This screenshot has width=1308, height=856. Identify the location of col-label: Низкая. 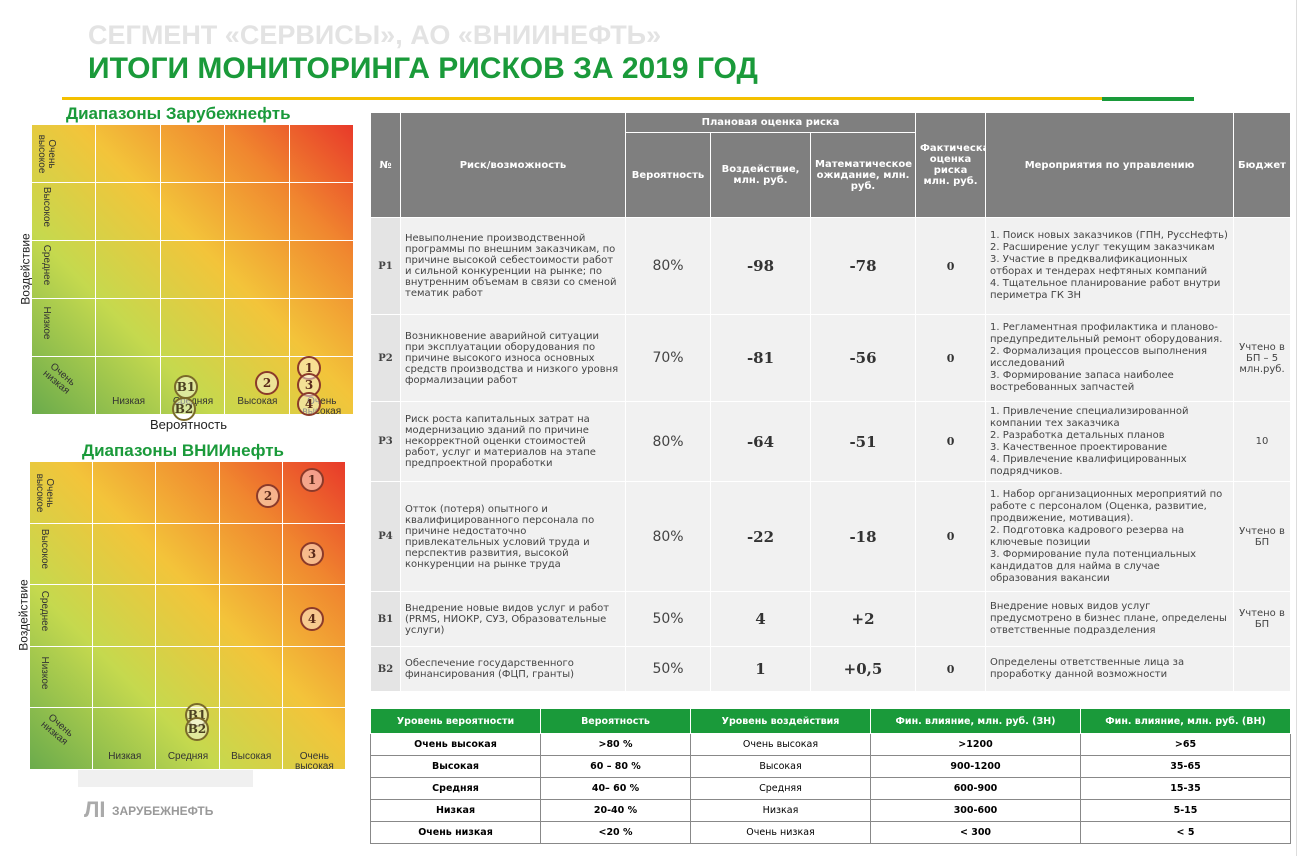
(125, 756).